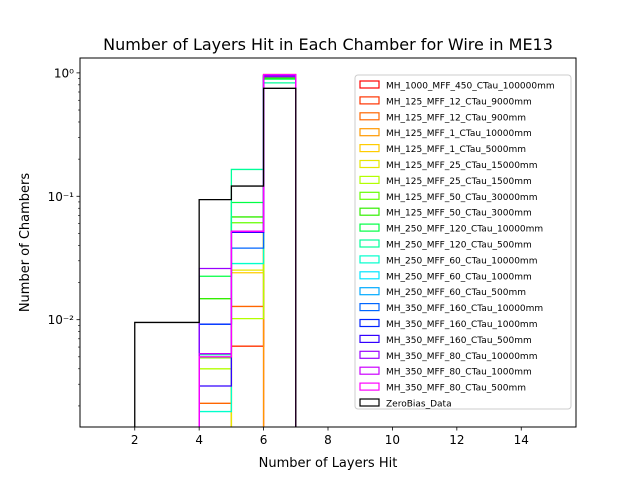 This screenshot has width=640, height=480. What do you see at coordinates (461, 325) in the screenshot?
I see `legend-label: MH_350_MFF_160_CTau_1000mm` at bounding box center [461, 325].